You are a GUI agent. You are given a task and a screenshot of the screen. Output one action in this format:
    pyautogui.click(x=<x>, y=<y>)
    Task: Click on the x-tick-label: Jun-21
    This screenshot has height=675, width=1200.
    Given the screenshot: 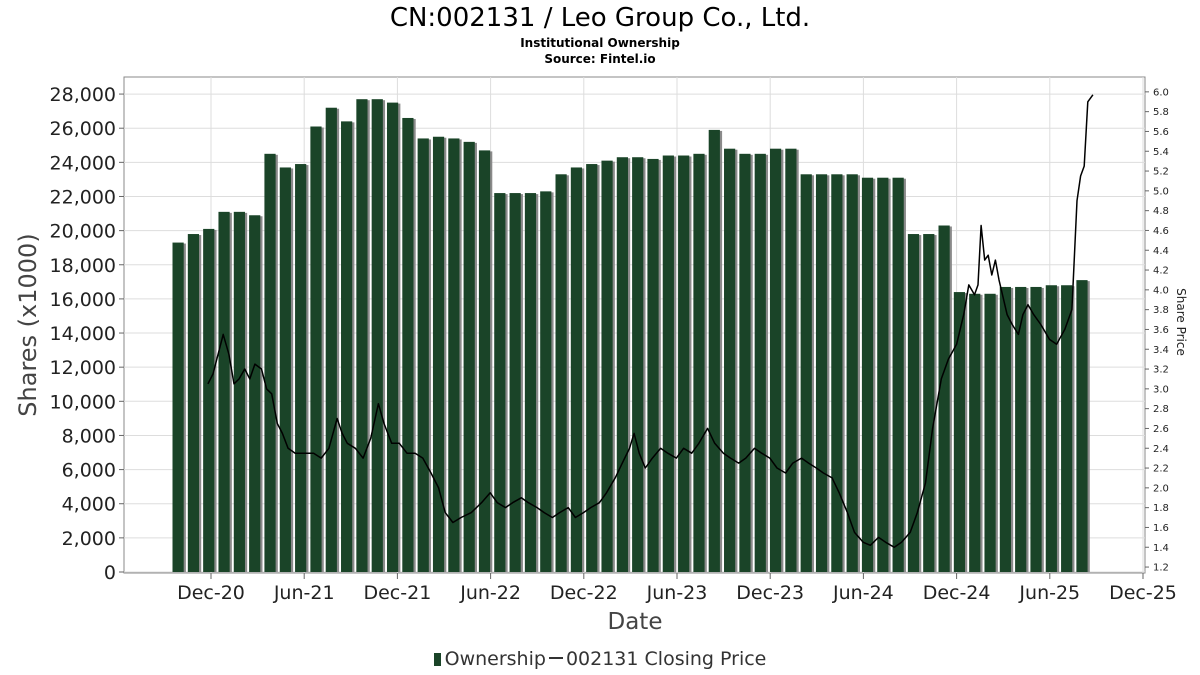 What is the action you would take?
    pyautogui.click(x=304, y=593)
    